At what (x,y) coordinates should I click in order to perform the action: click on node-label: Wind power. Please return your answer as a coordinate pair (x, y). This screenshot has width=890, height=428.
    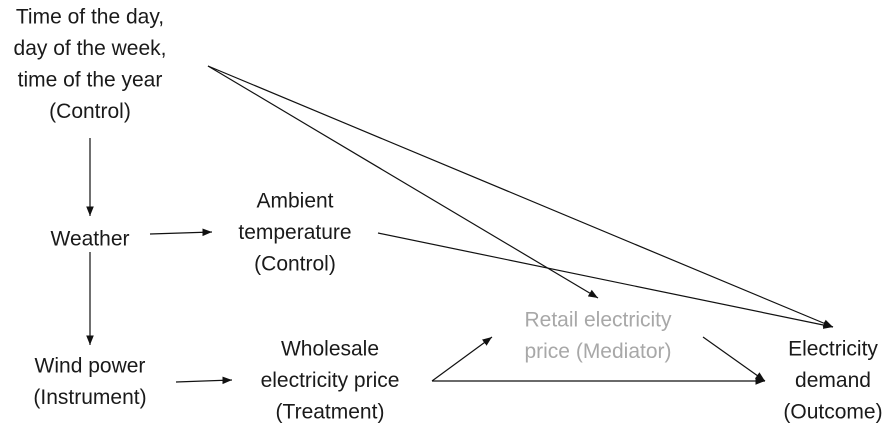
    Looking at the image, I should click on (90, 366).